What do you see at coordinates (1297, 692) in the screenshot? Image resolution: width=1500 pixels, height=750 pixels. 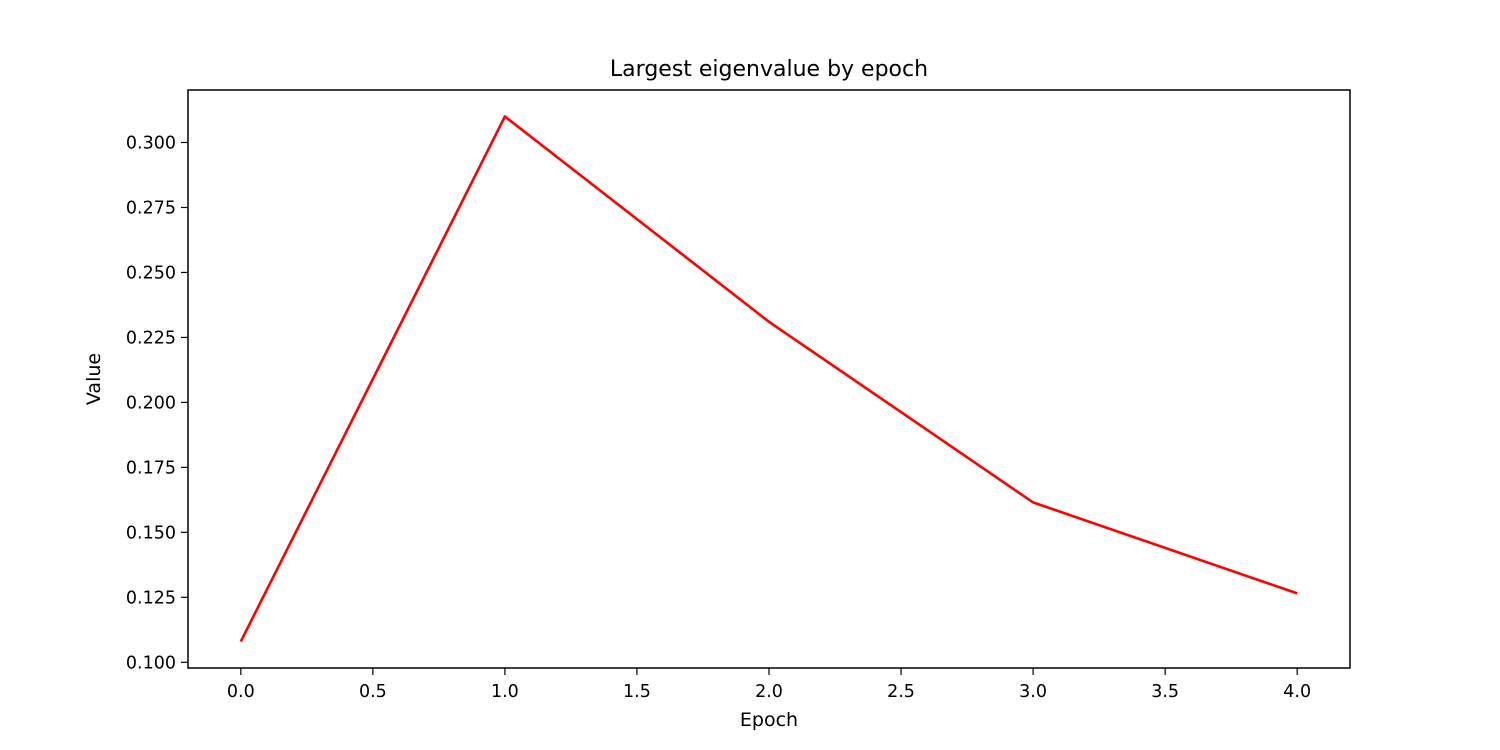 I see `x-tick-label: 4.0` at bounding box center [1297, 692].